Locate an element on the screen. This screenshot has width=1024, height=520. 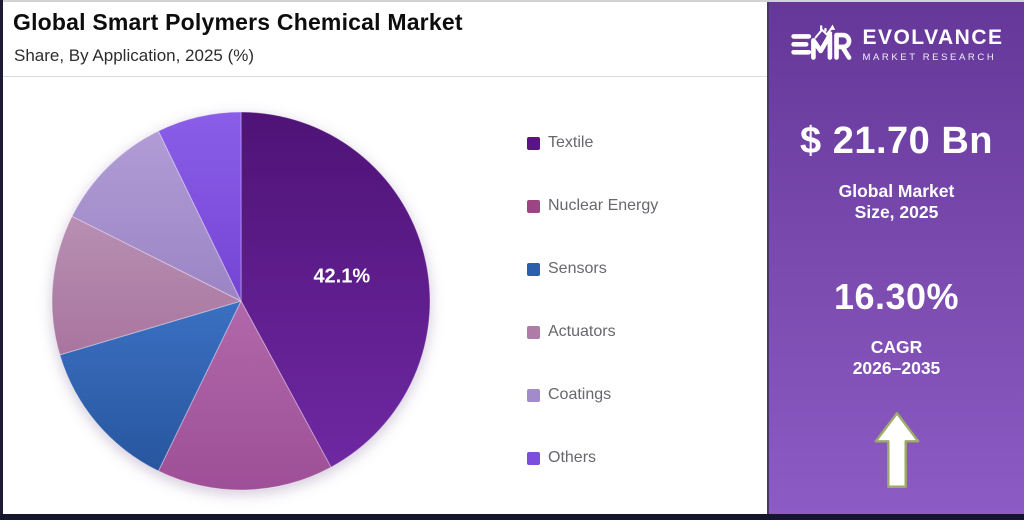
legend-item-textile: Textile is located at coordinates (592, 143).